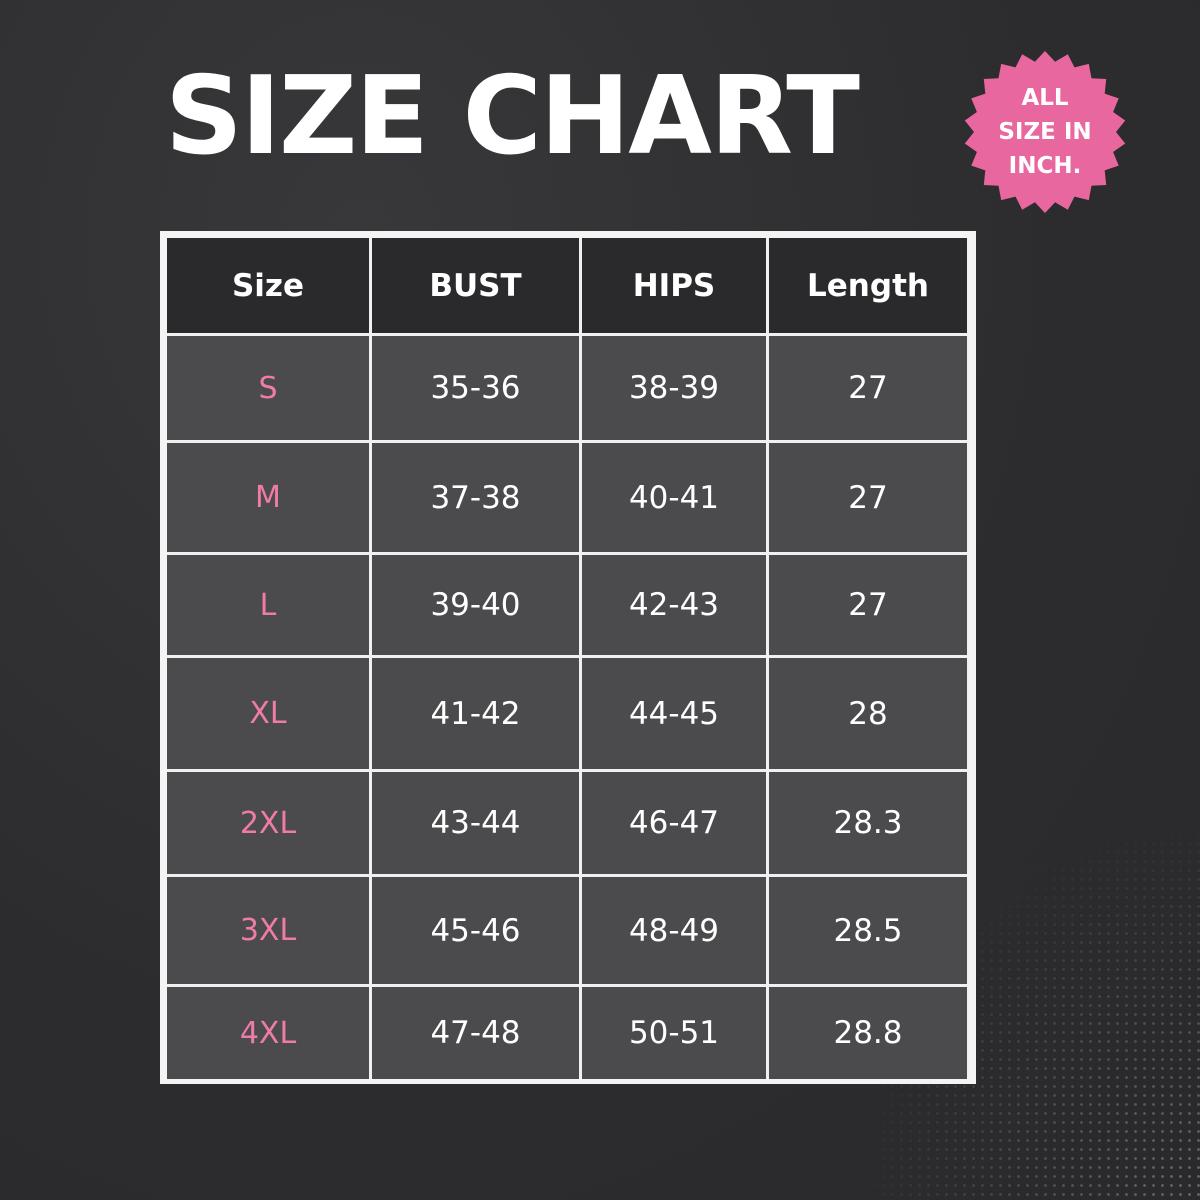  I want to click on measurement-cell: 28, so click(868, 713).